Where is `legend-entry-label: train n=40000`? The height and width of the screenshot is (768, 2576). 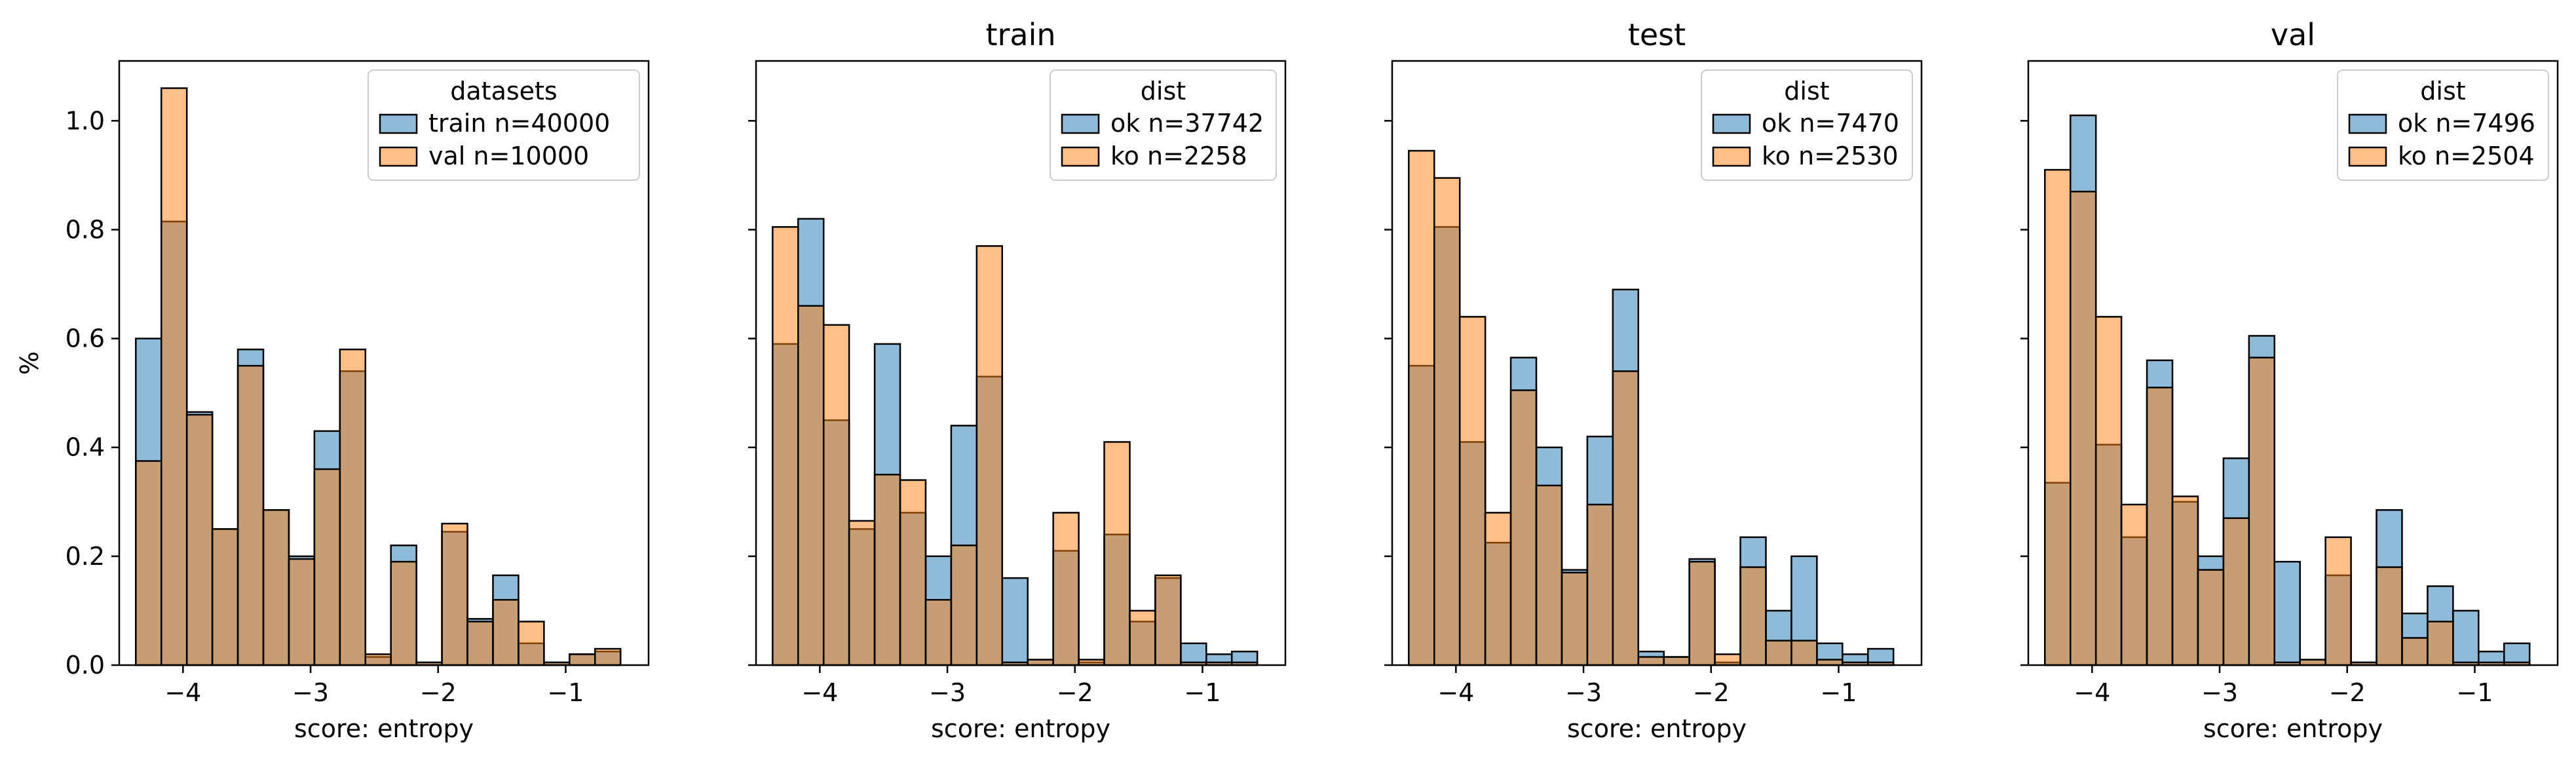 legend-entry-label: train n=40000 is located at coordinates (519, 123).